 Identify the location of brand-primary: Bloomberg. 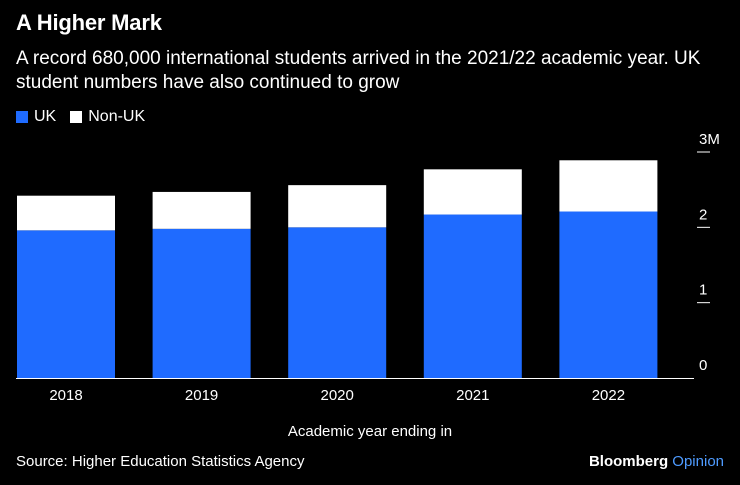
(628, 461).